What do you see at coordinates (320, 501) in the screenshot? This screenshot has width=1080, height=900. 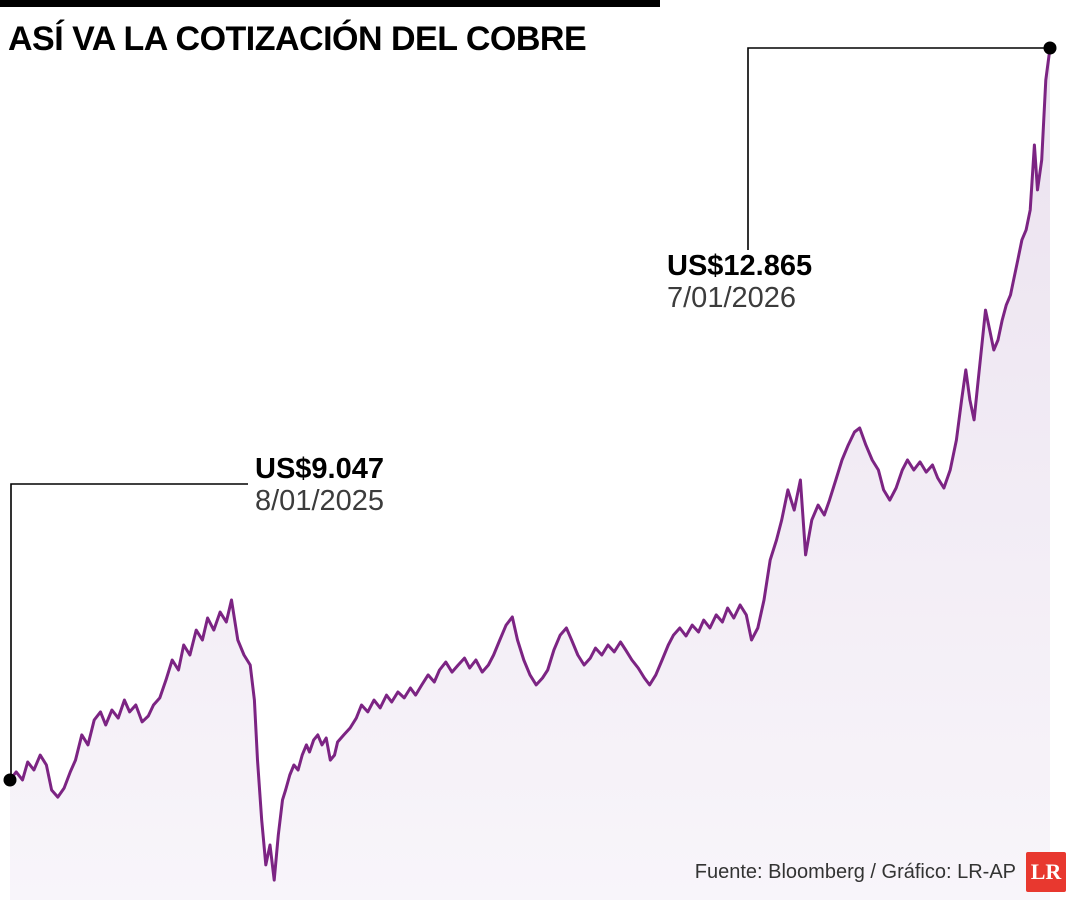 I see `annotation-start-date: 8/01/2025` at bounding box center [320, 501].